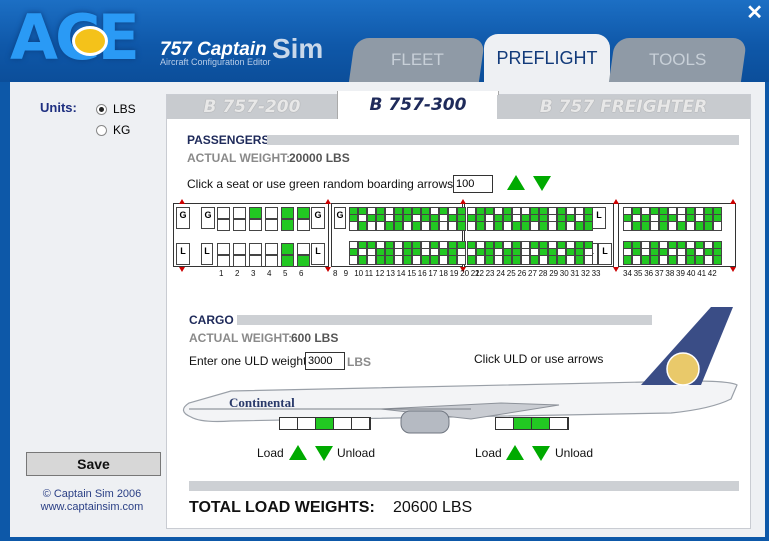 The height and width of the screenshot is (541, 769). I want to click on tab-757-300: B 757-300, so click(418, 105).